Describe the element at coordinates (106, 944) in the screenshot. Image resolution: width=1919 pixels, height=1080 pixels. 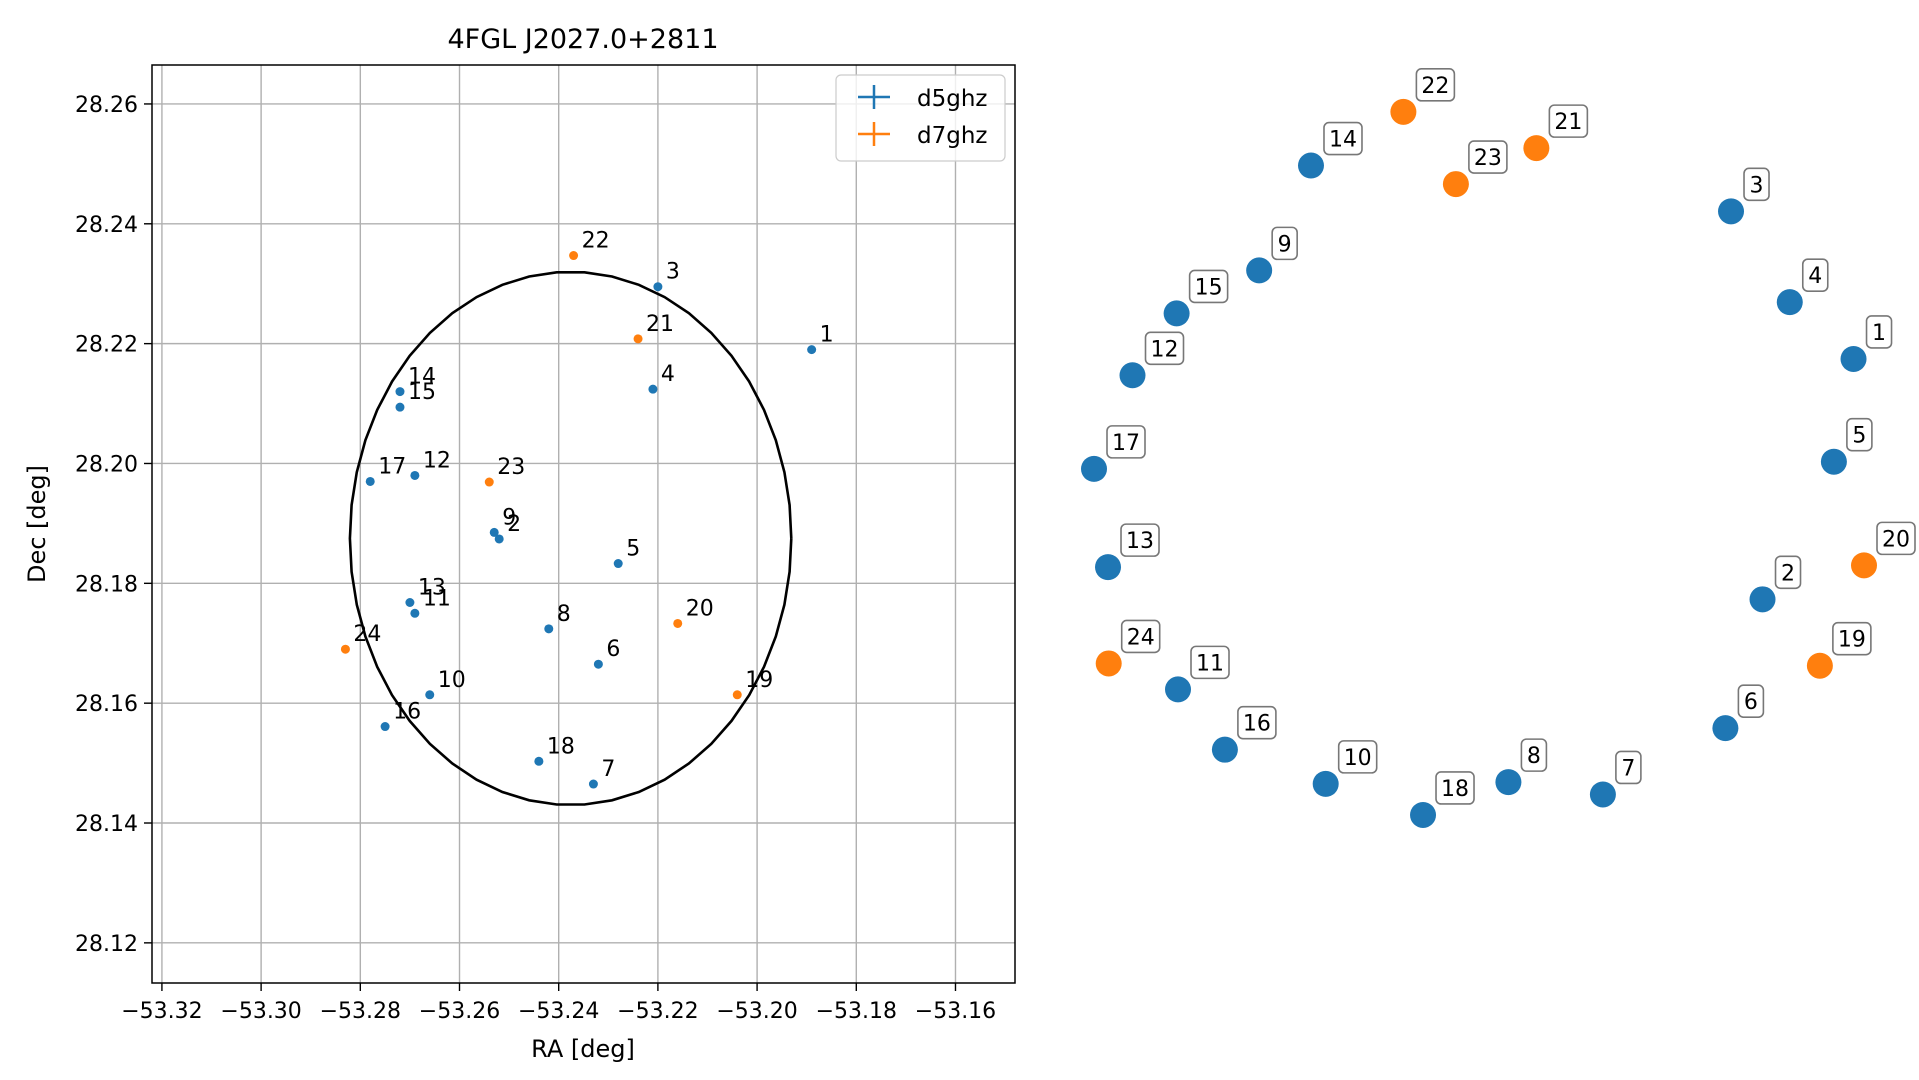
I see `y-tick-label: 28.12` at that location.